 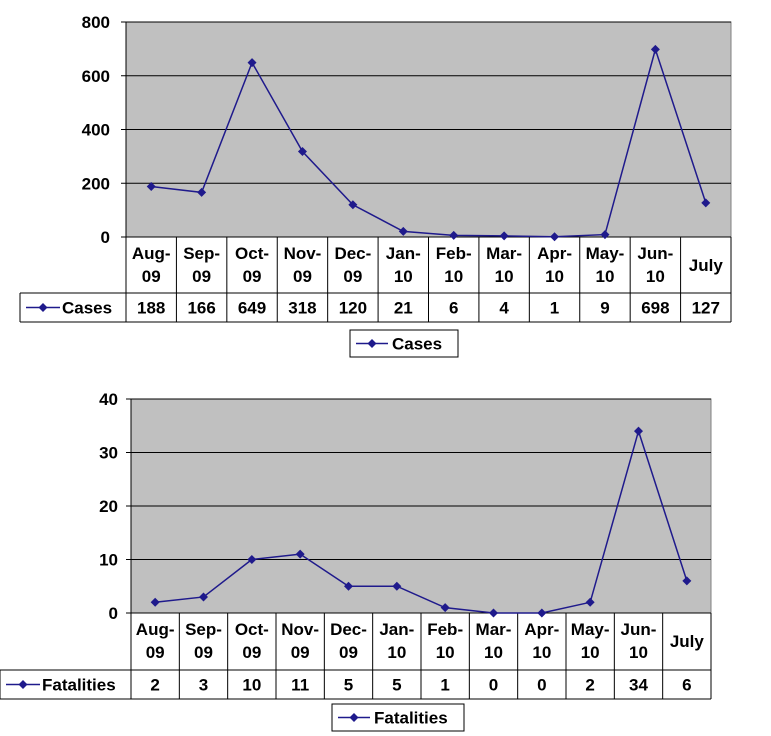 What do you see at coordinates (417, 344) in the screenshot?
I see `legend-label: Cases` at bounding box center [417, 344].